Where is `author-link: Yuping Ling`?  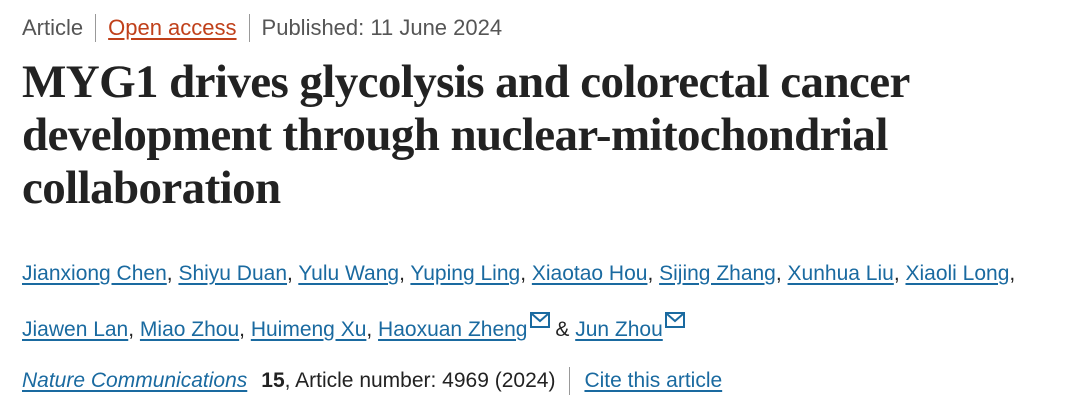
author-link: Yuping Ling is located at coordinates (465, 273).